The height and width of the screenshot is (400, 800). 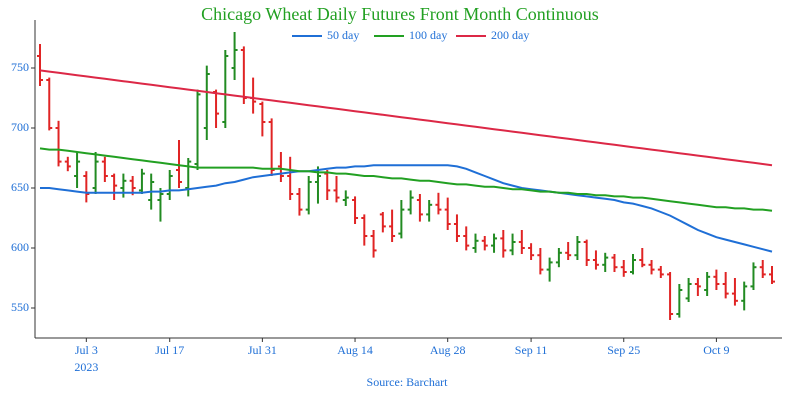 I want to click on legend-label: 200 day, so click(x=510, y=35).